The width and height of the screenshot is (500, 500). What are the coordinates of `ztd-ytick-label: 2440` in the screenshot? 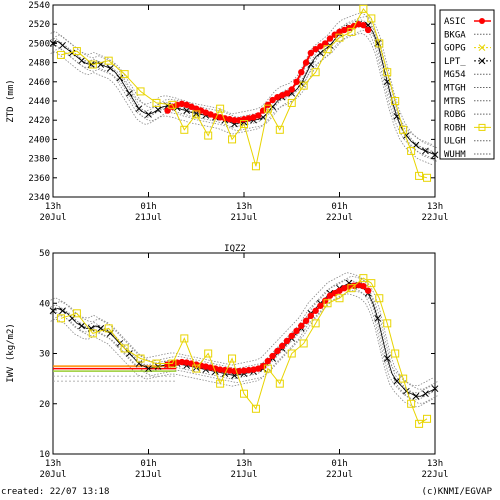 It's located at (39, 102).